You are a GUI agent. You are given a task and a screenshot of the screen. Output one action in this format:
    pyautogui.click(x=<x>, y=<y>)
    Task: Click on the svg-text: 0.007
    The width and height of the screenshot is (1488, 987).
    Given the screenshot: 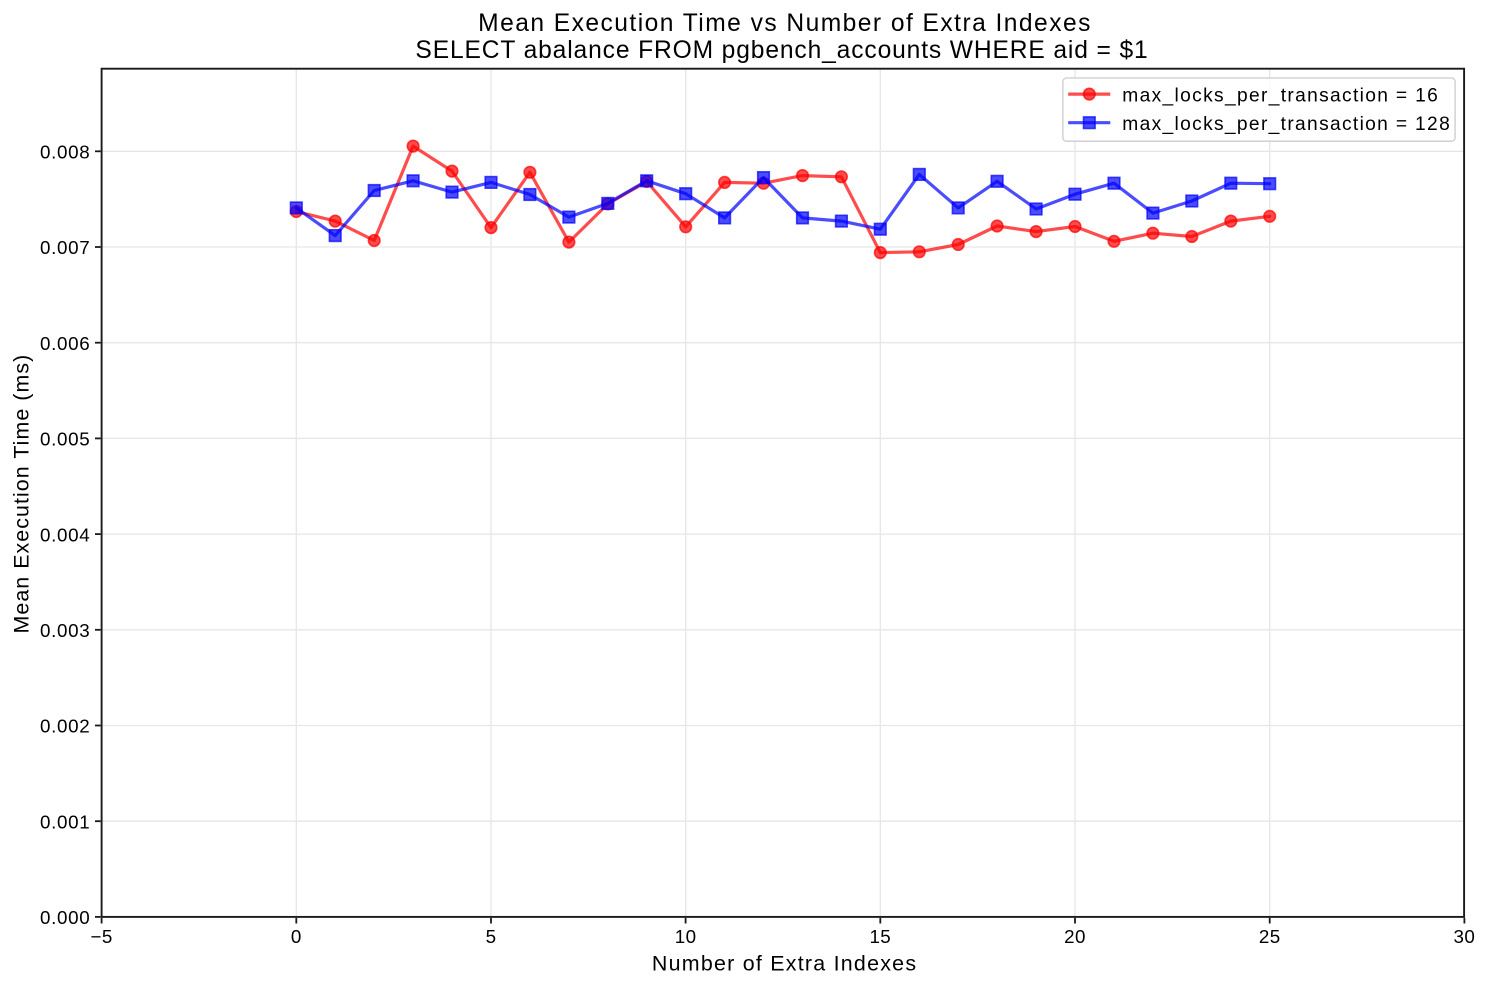 What is the action you would take?
    pyautogui.click(x=65, y=247)
    